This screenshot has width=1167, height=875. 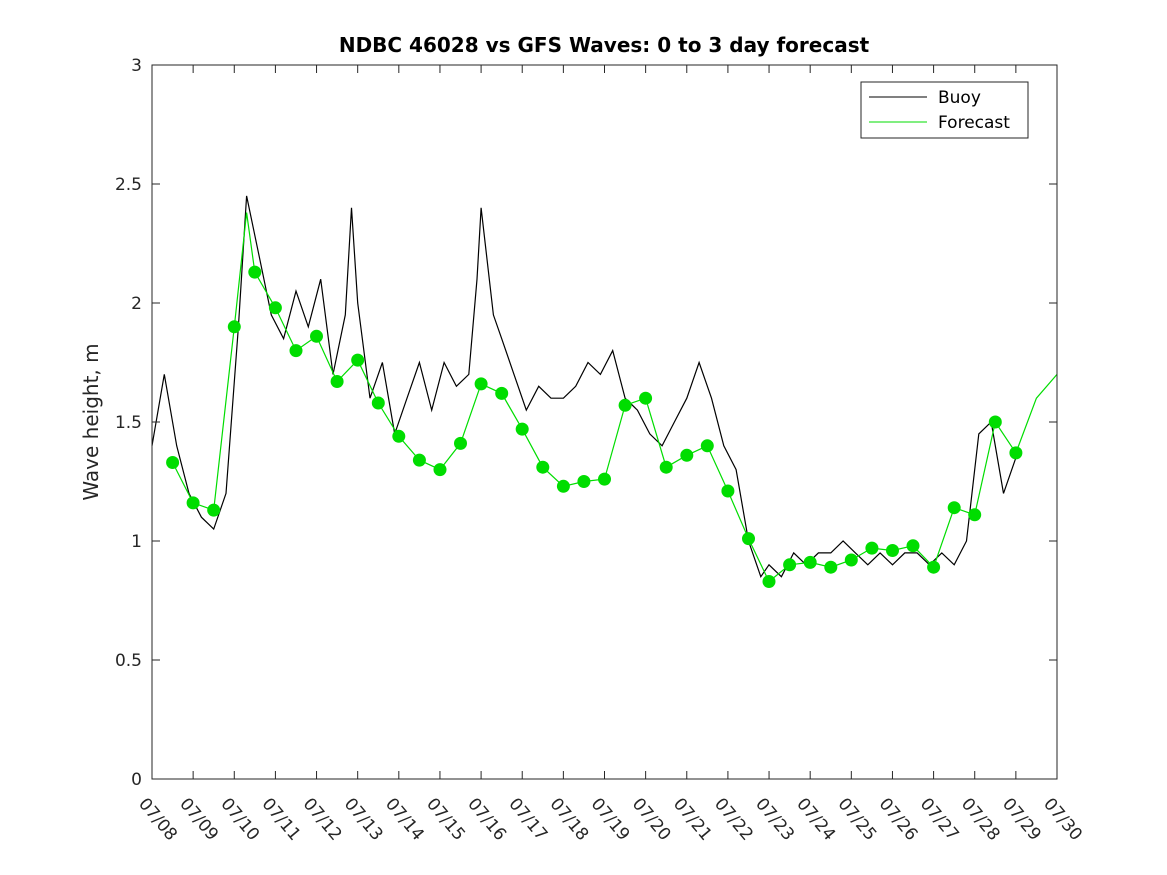 I want to click on legend-label-buoy: Buoy, so click(x=959, y=98).